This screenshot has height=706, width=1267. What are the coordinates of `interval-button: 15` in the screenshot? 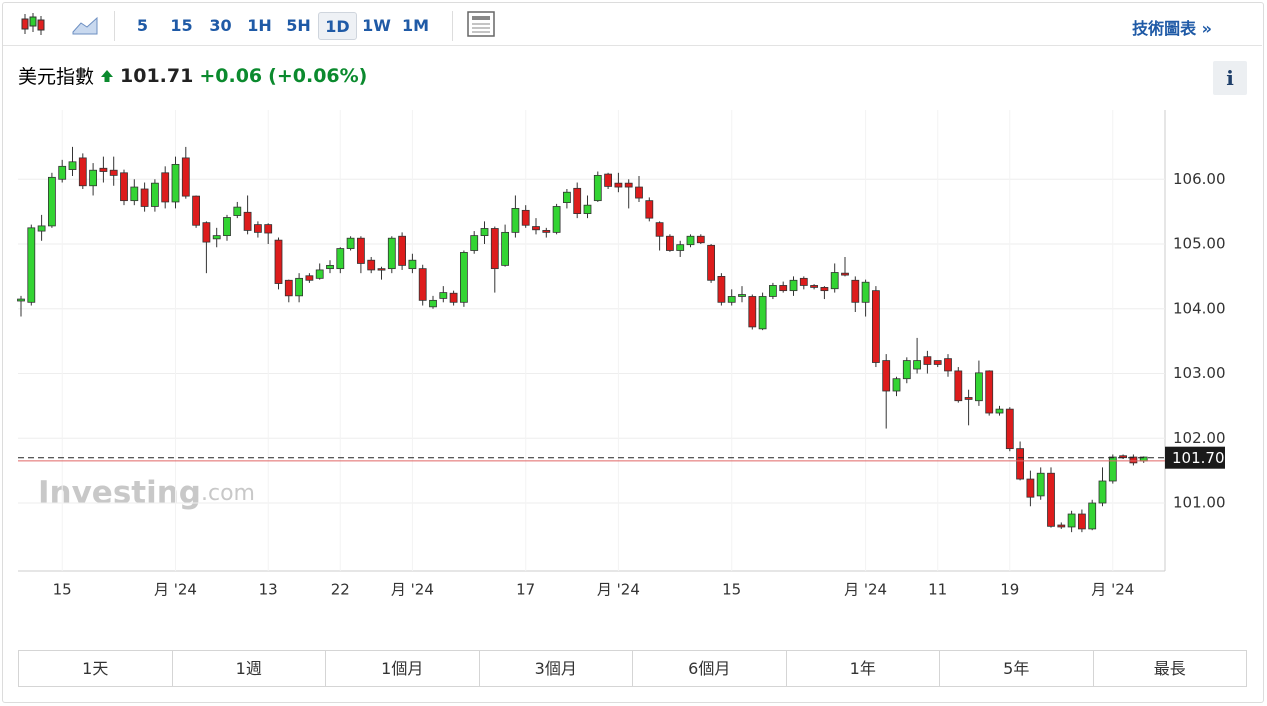 It's located at (181, 25).